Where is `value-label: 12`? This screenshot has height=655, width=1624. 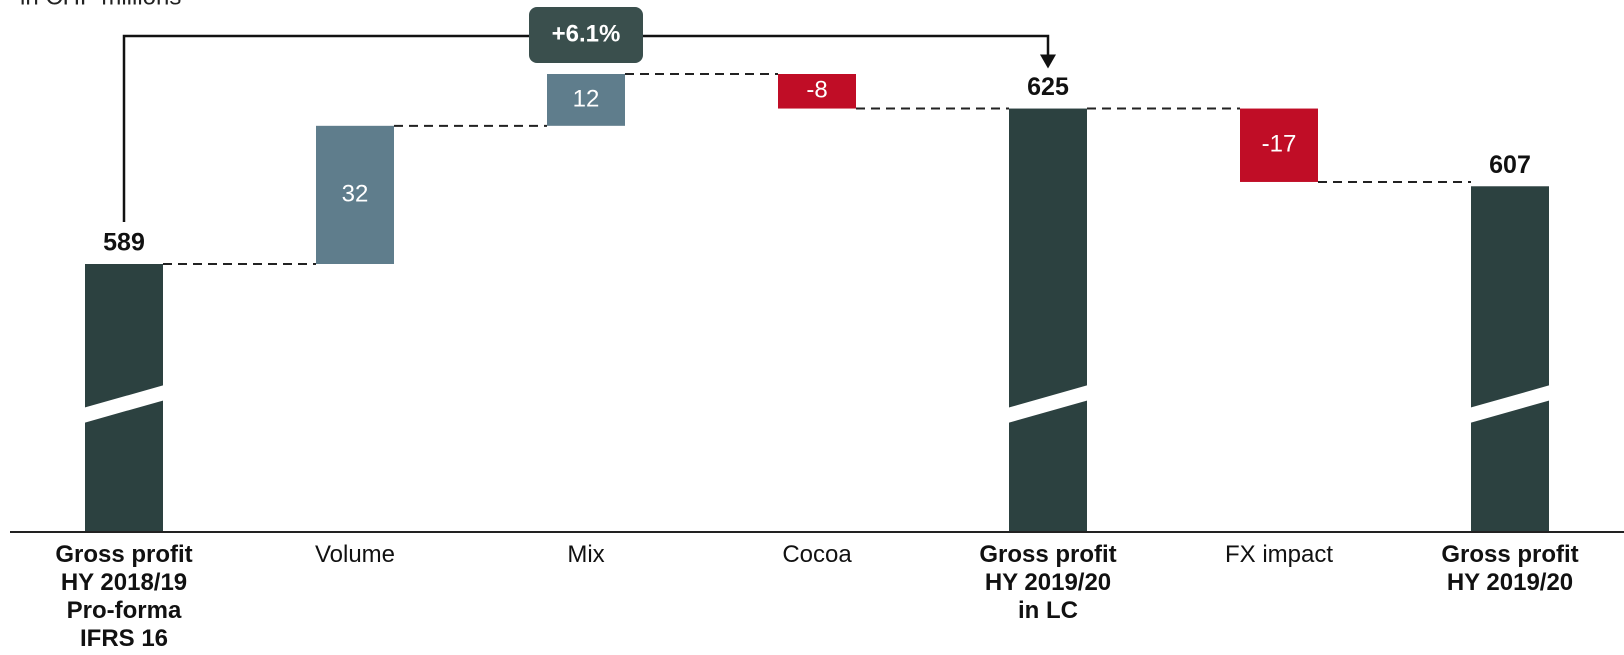
value-label: 12 is located at coordinates (586, 98).